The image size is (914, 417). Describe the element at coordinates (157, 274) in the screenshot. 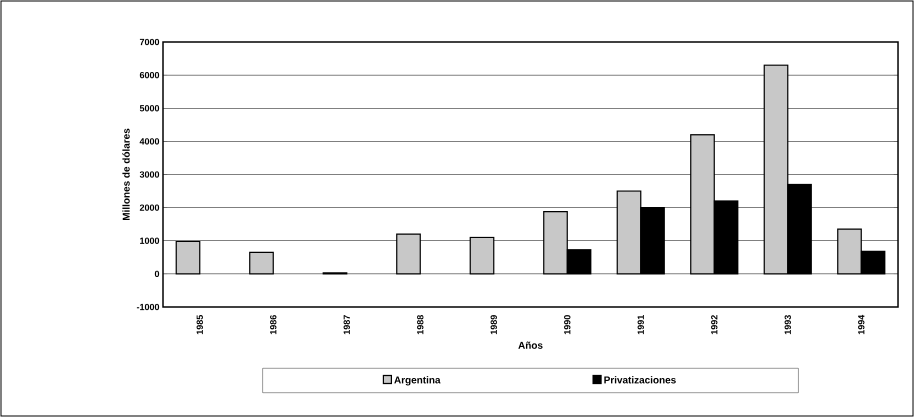

I see `y-tick-label: 0` at that location.